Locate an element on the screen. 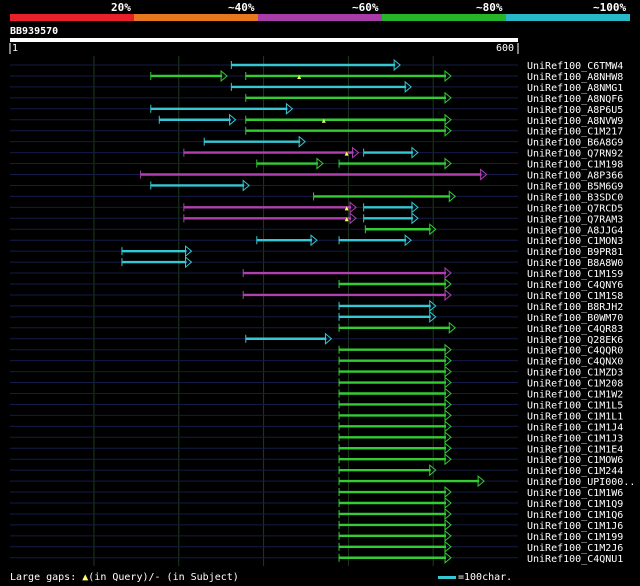 This screenshot has height=586, width=640. gap-legend: Large gaps: ▲(in Query)/- (in Subject) is located at coordinates (124, 577).